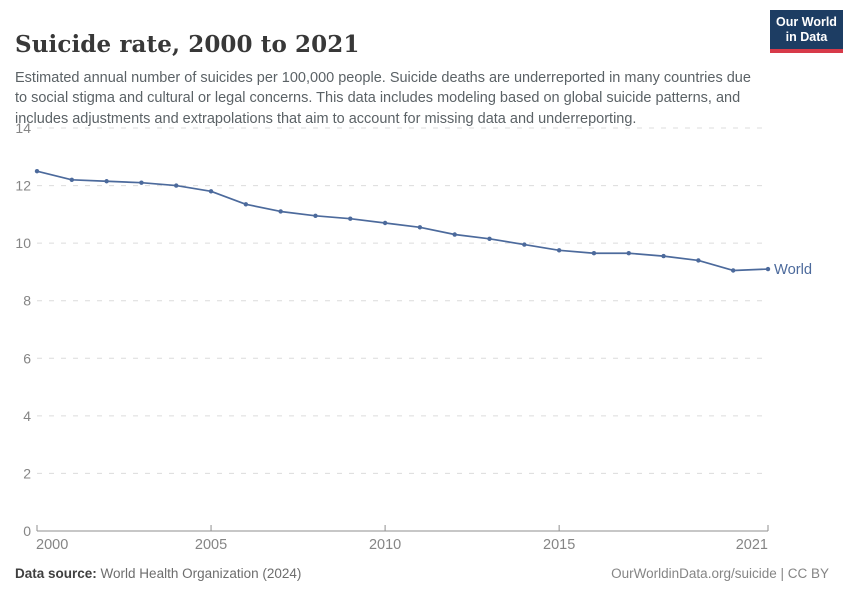 The width and height of the screenshot is (850, 600). I want to click on owid-logo: Our World in Data, so click(806, 31).